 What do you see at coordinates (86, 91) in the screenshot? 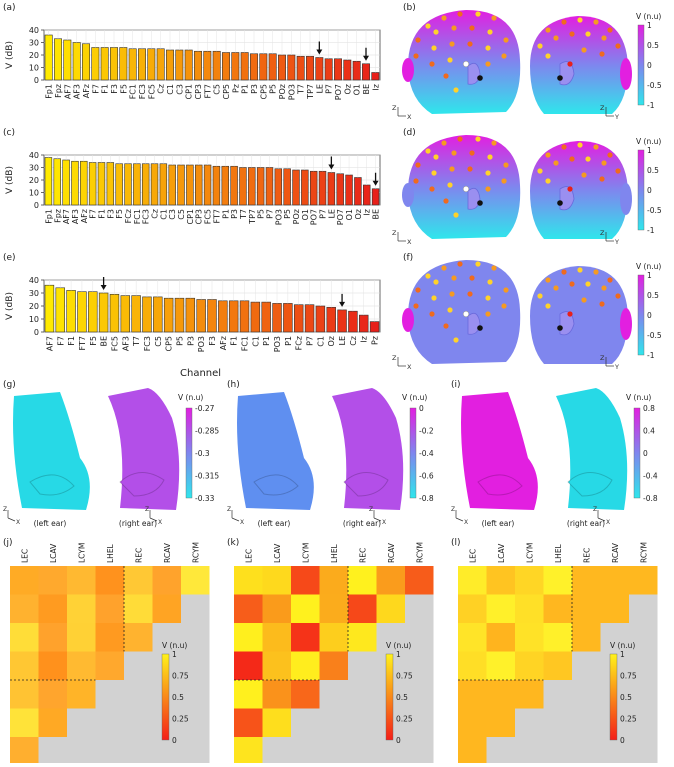
I see `x-tick-label: AFz` at bounding box center [86, 91].